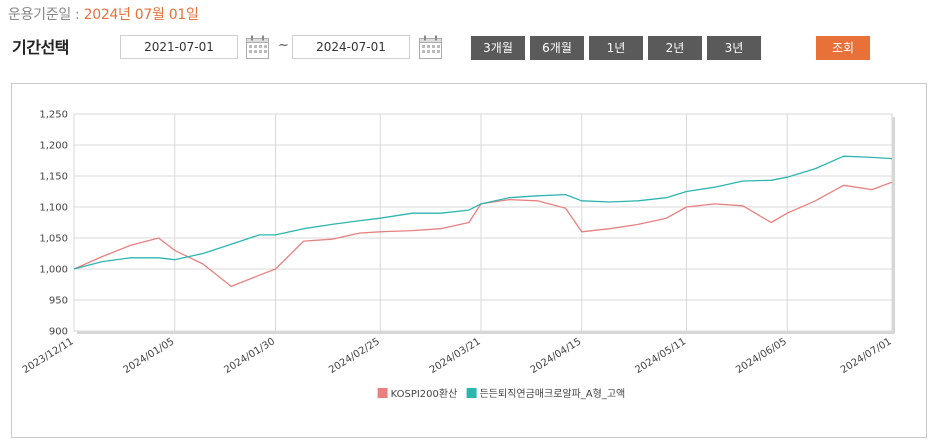  What do you see at coordinates (58, 301) in the screenshot?
I see `y-tick-label: 950` at bounding box center [58, 301].